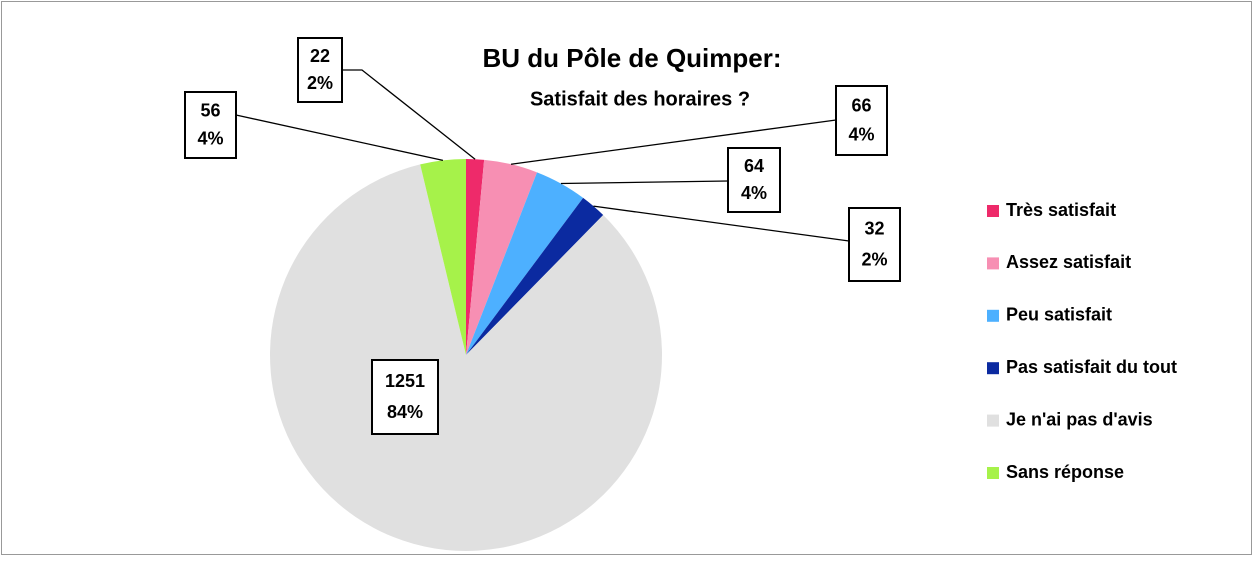 This screenshot has height=562, width=1255. Describe the element at coordinates (1059, 315) in the screenshot. I see `legend-label: Peu satisfait` at that location.